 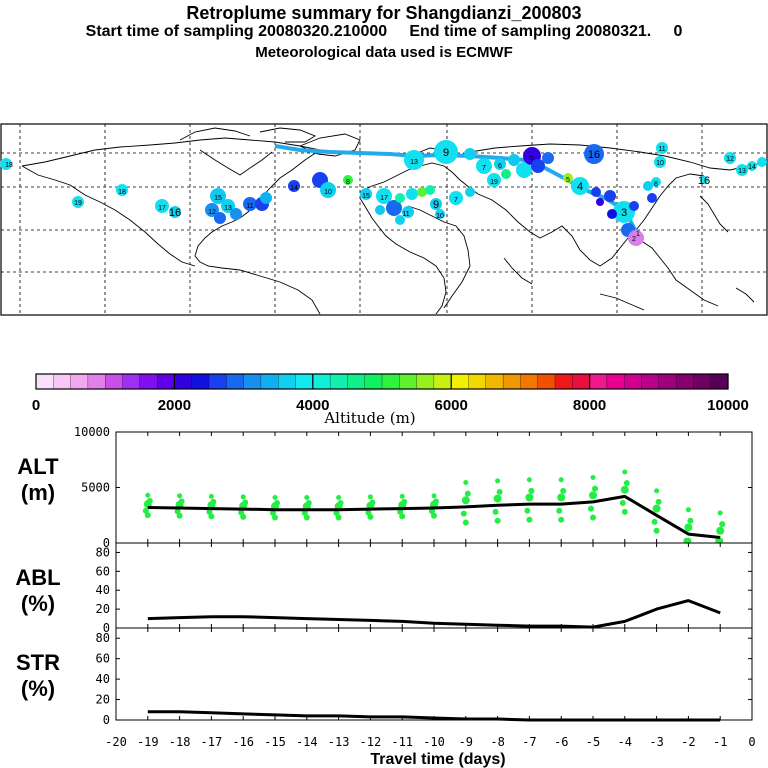 What do you see at coordinates (103, 638) in the screenshot?
I see `y-tick-label: 80` at bounding box center [103, 638].